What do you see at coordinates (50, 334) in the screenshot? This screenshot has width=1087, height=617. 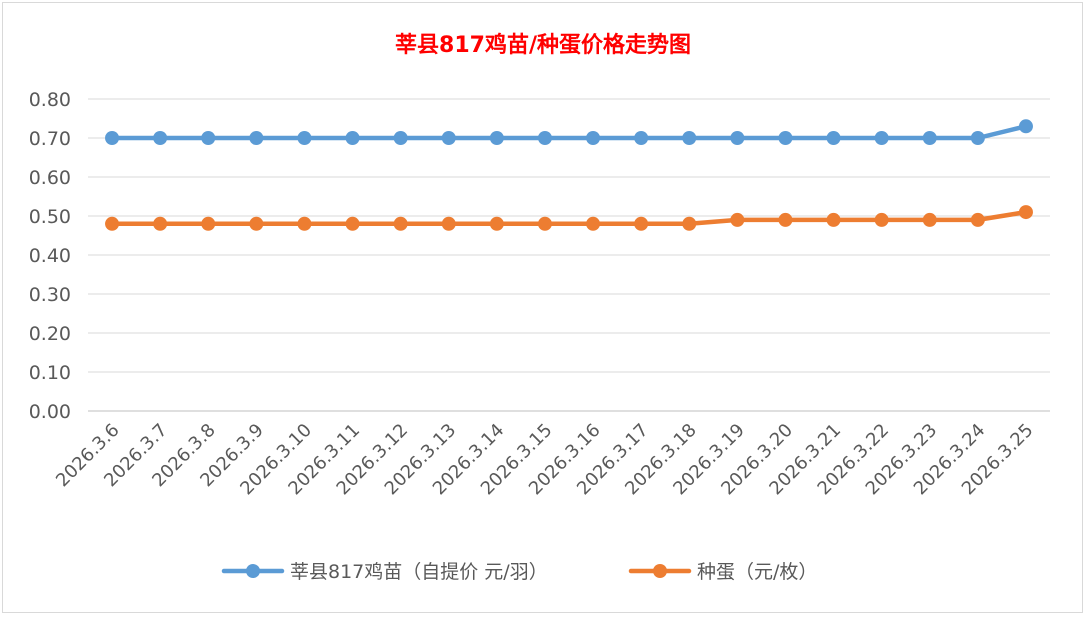 I see `y-tick-label: 0.20` at bounding box center [50, 334].